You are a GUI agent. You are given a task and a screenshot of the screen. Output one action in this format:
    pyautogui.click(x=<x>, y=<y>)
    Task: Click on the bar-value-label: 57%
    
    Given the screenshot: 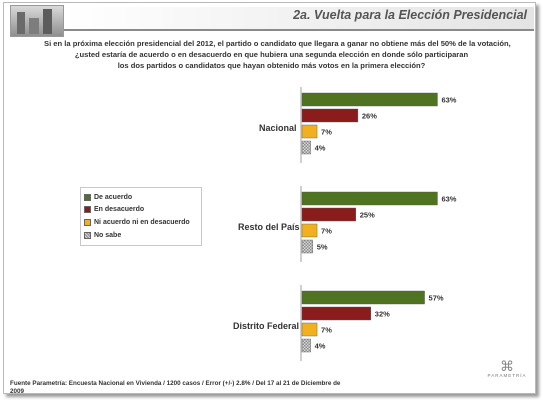 What is the action you would take?
    pyautogui.click(x=436, y=298)
    